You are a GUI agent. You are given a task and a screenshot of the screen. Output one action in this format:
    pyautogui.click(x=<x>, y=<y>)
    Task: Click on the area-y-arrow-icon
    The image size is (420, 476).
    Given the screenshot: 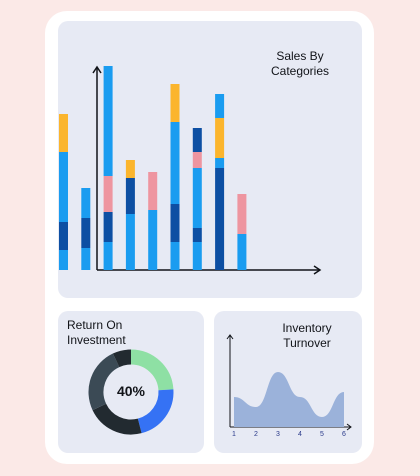 What is the action you would take?
    pyautogui.click(x=230, y=337)
    